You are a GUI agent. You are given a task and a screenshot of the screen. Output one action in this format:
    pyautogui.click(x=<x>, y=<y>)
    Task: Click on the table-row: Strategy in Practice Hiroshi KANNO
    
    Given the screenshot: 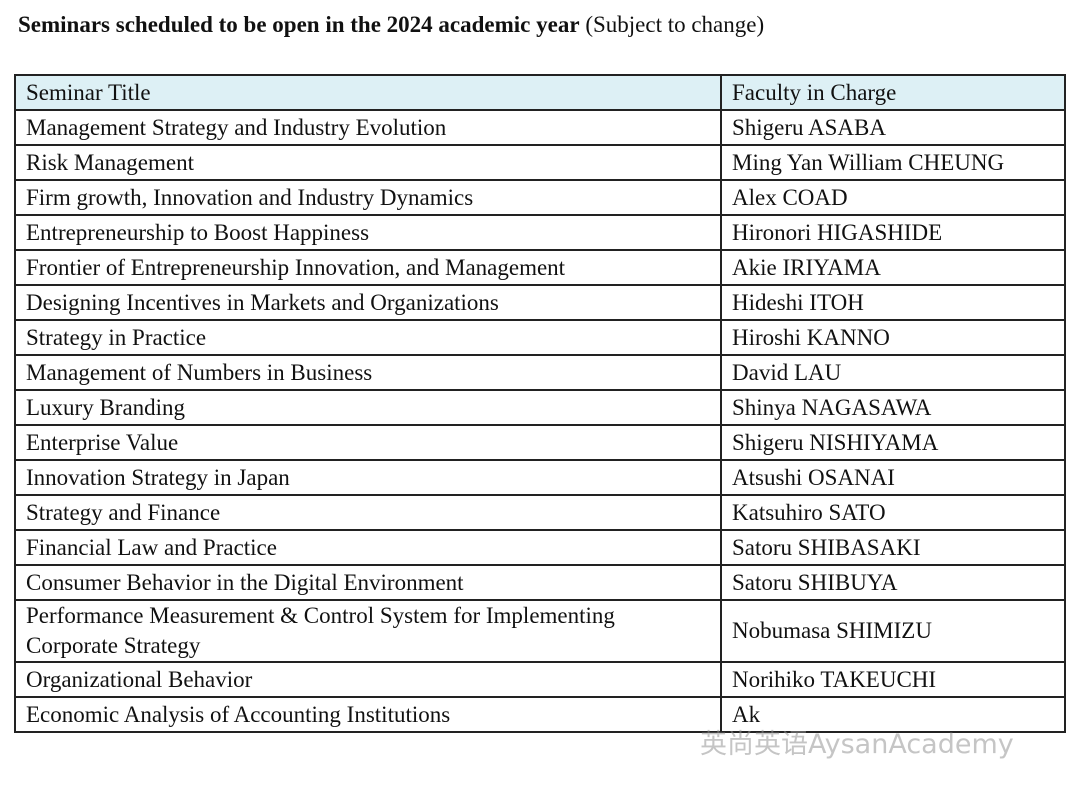 What is the action you would take?
    pyautogui.click(x=540, y=337)
    